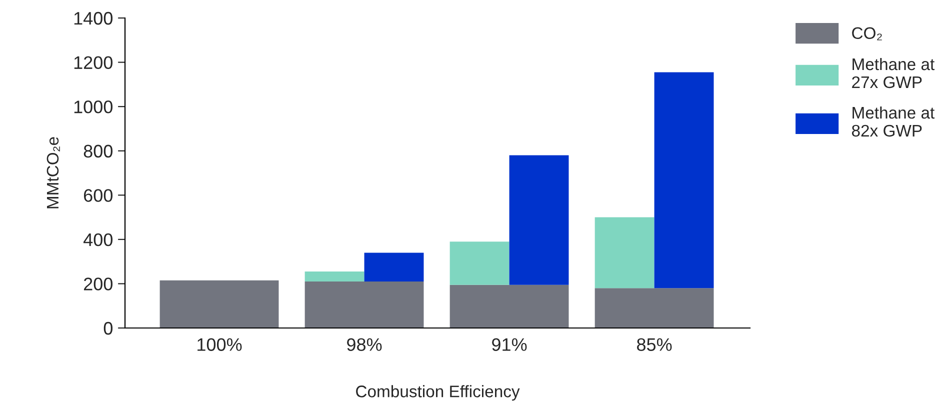 The image size is (941, 404). What do you see at coordinates (220, 344) in the screenshot?
I see `x-tick-label: 100%` at bounding box center [220, 344].